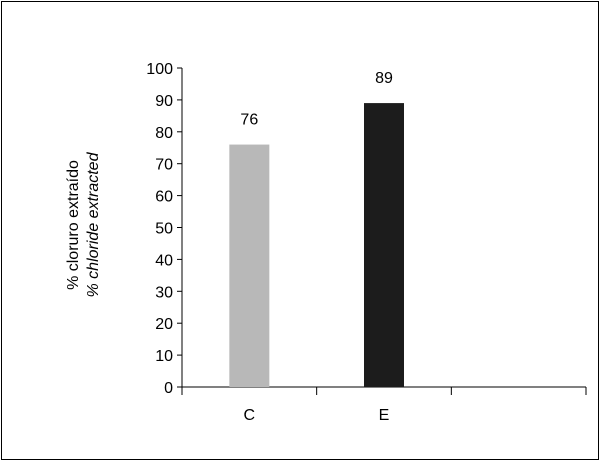 The width and height of the screenshot is (602, 463). What do you see at coordinates (164, 101) in the screenshot?
I see `y-tick-label: 90` at bounding box center [164, 101].